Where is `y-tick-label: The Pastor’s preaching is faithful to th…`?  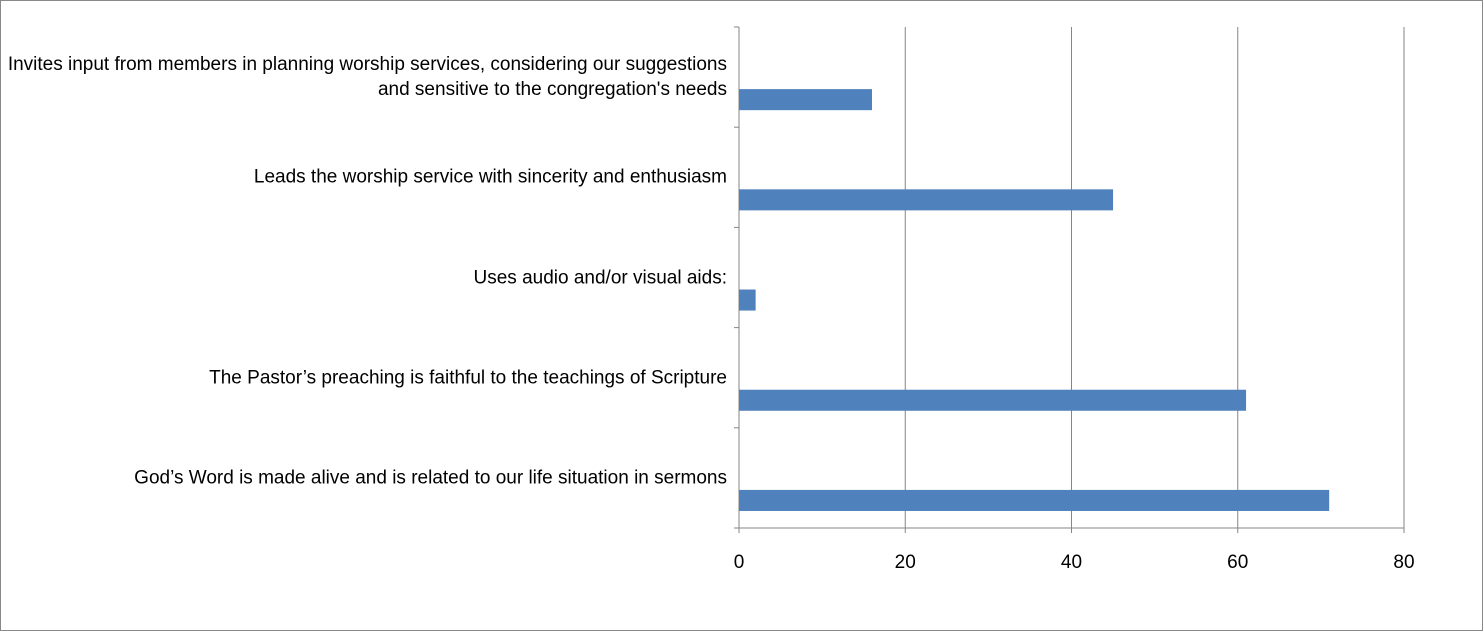 y-tick-label: The Pastor’s preaching is faithful to th… is located at coordinates (468, 378).